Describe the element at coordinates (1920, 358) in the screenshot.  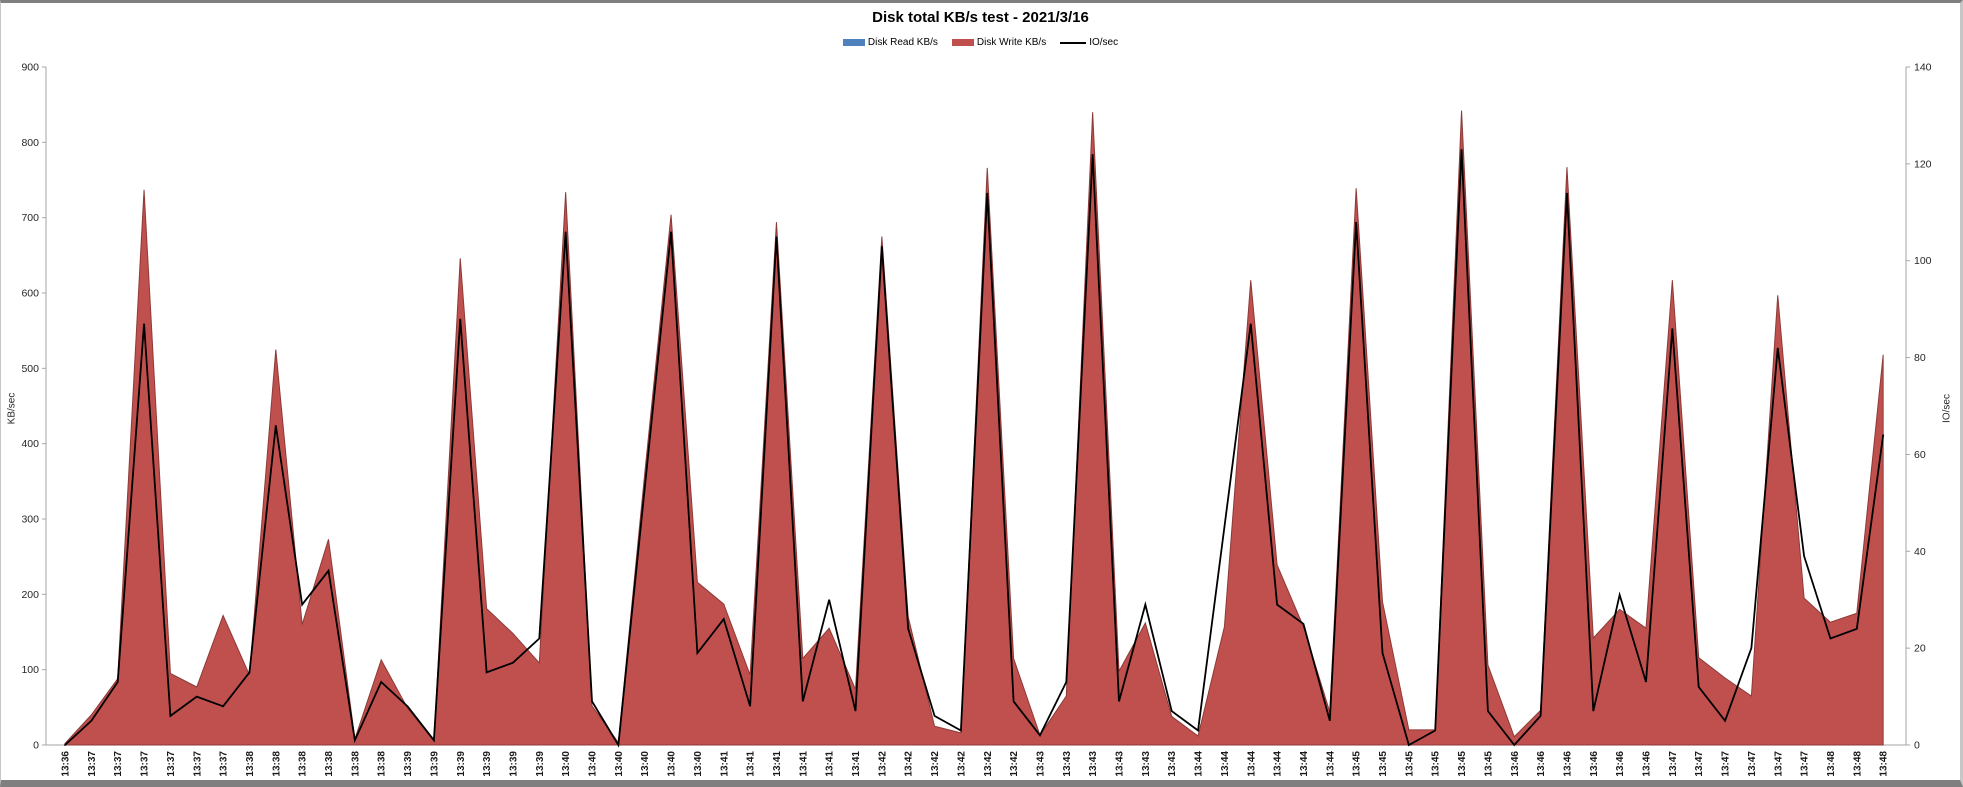
I see `right-axis-tick-label: 80` at that location.